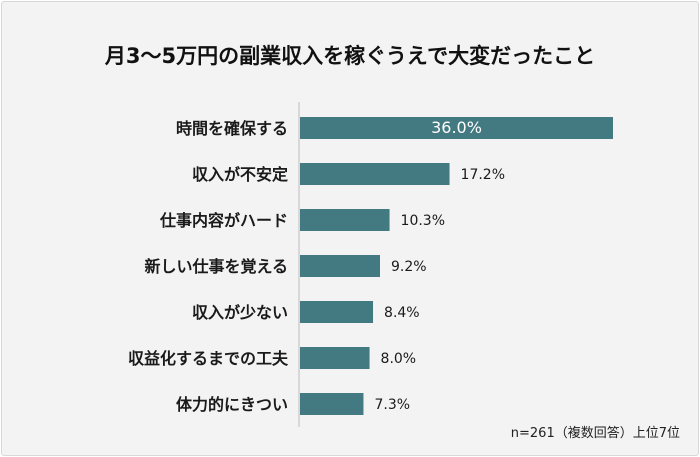  Describe the element at coordinates (483, 175) in the screenshot. I see `data-label: 17.2%` at that location.